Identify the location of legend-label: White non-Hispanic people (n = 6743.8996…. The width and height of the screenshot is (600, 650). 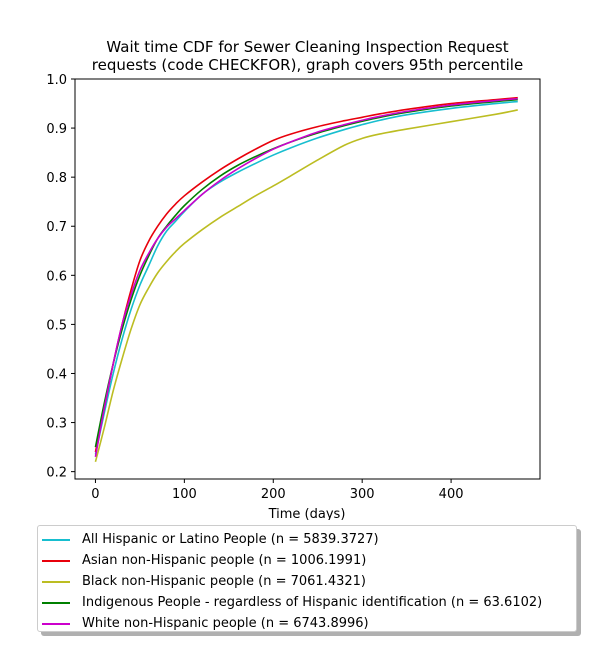
(225, 623).